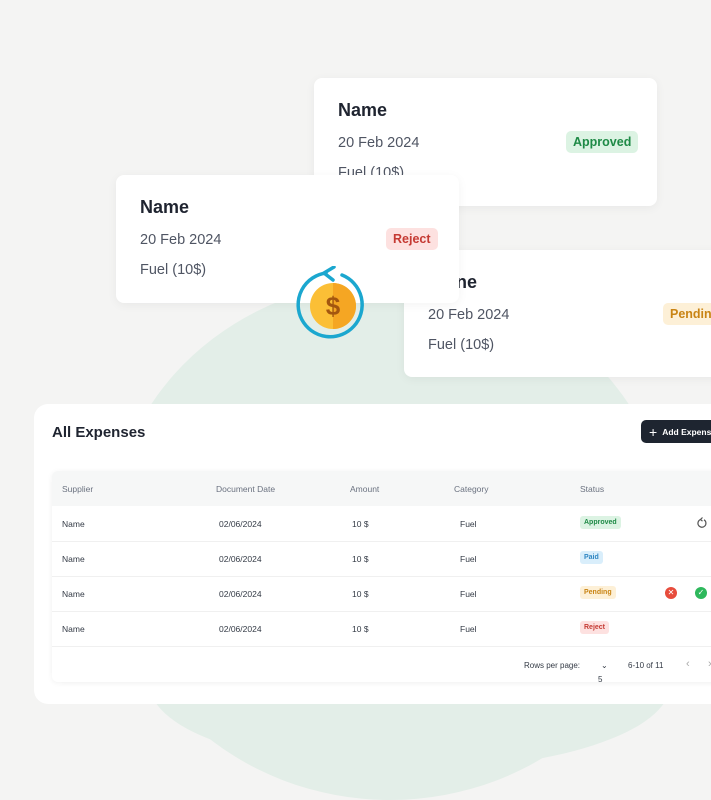 The image size is (711, 800). What do you see at coordinates (381, 664) in the screenshot?
I see `table-pagination: Rows per page: 5 ⌄ 6-10 of 11 ‹ ›` at bounding box center [381, 664].